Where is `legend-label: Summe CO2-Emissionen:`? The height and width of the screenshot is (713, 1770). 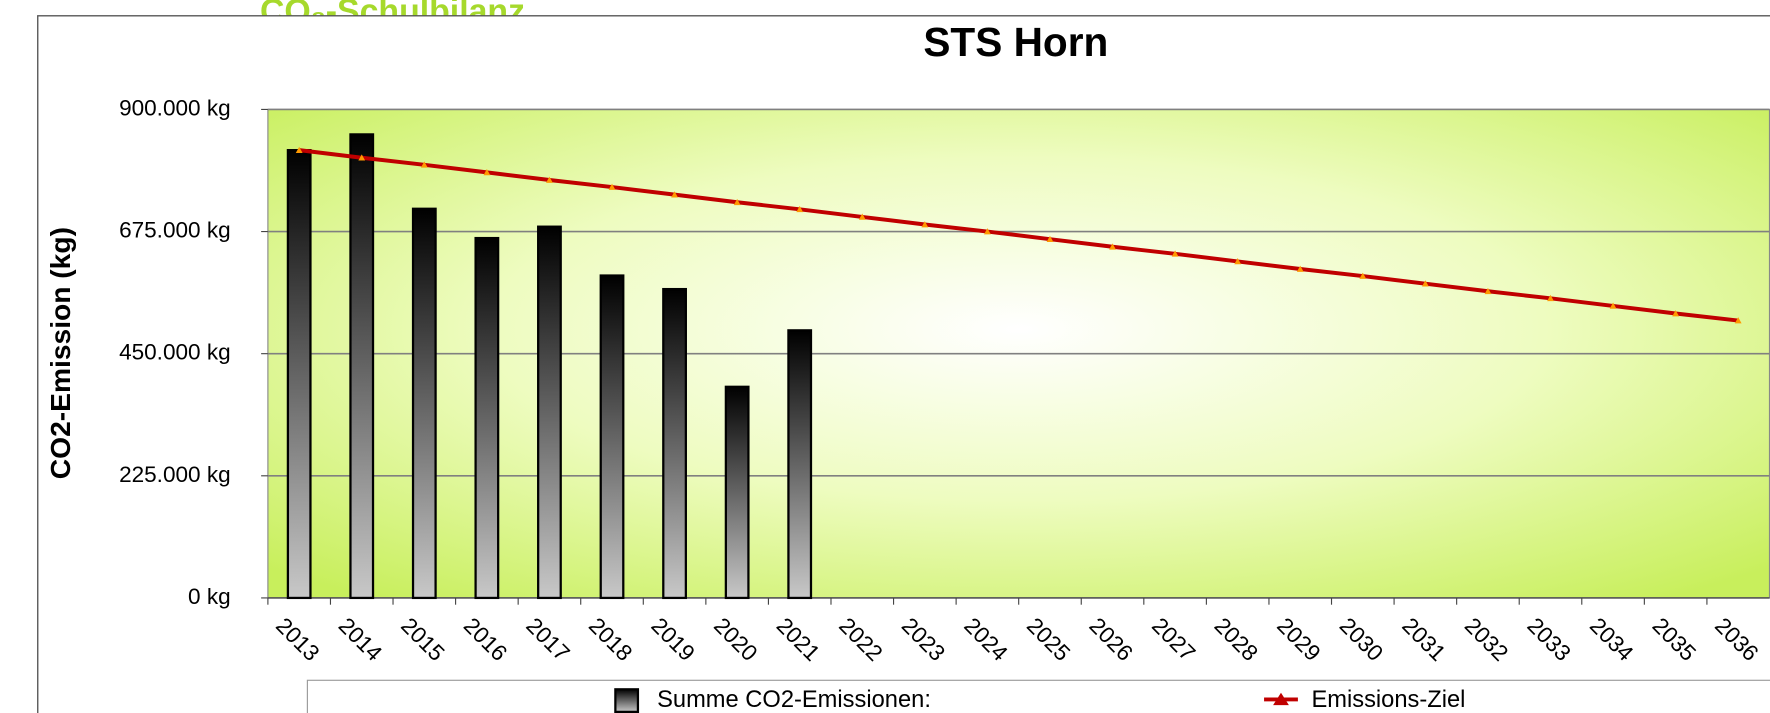 legend-label: Summe CO2-Emissionen: is located at coordinates (794, 700).